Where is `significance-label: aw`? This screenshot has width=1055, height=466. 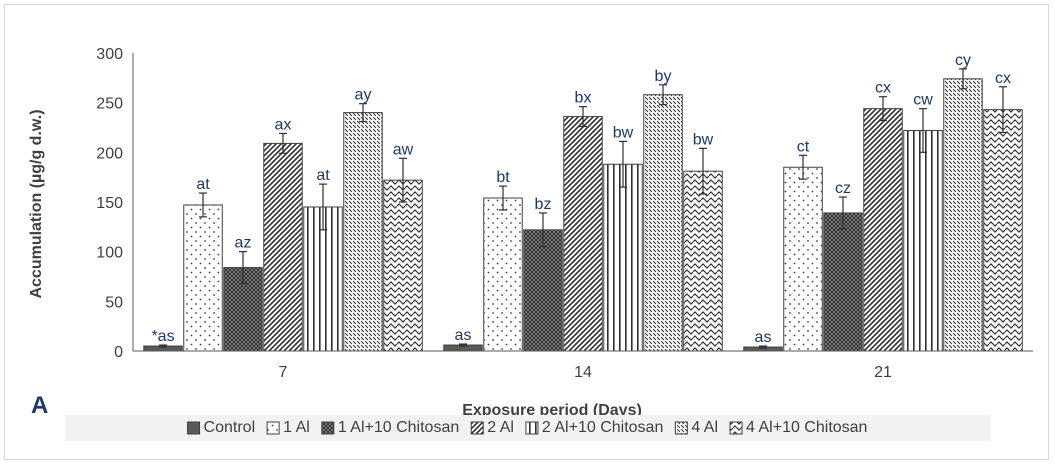 significance-label: aw is located at coordinates (403, 149).